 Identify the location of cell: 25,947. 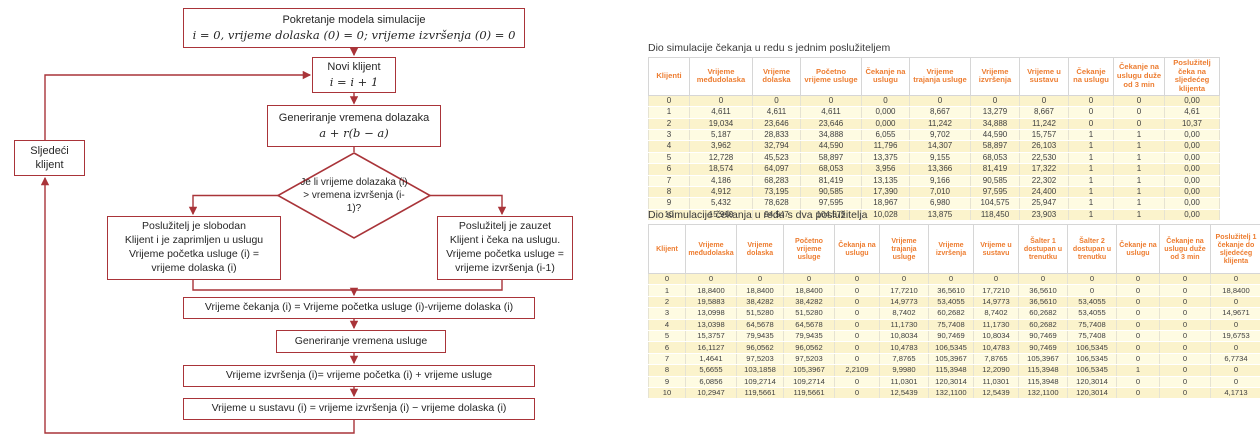
(1044, 203).